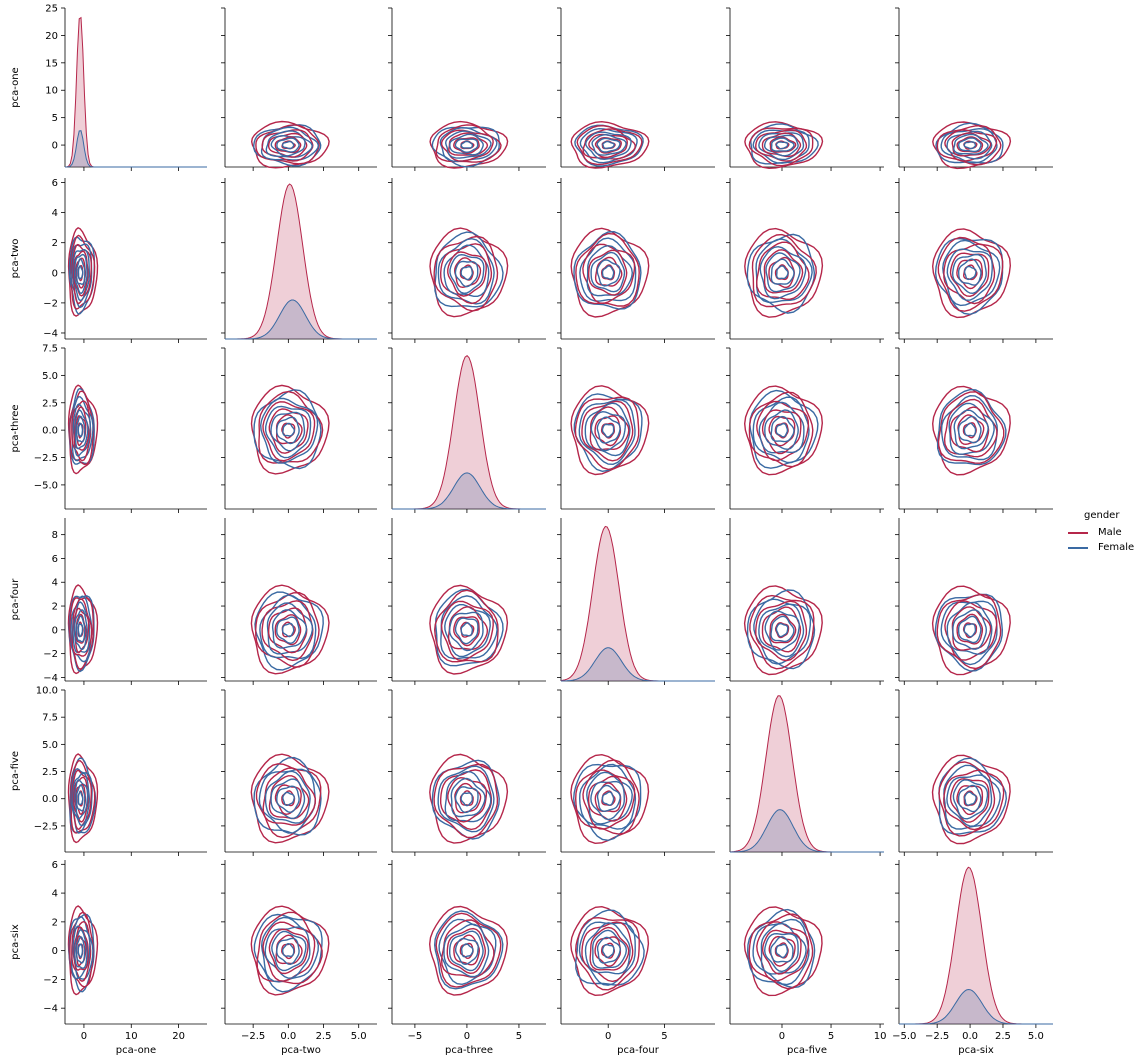 The height and width of the screenshot is (1062, 1145). I want to click on panel-pca-one-vs-pca-four, so click(636, 89).